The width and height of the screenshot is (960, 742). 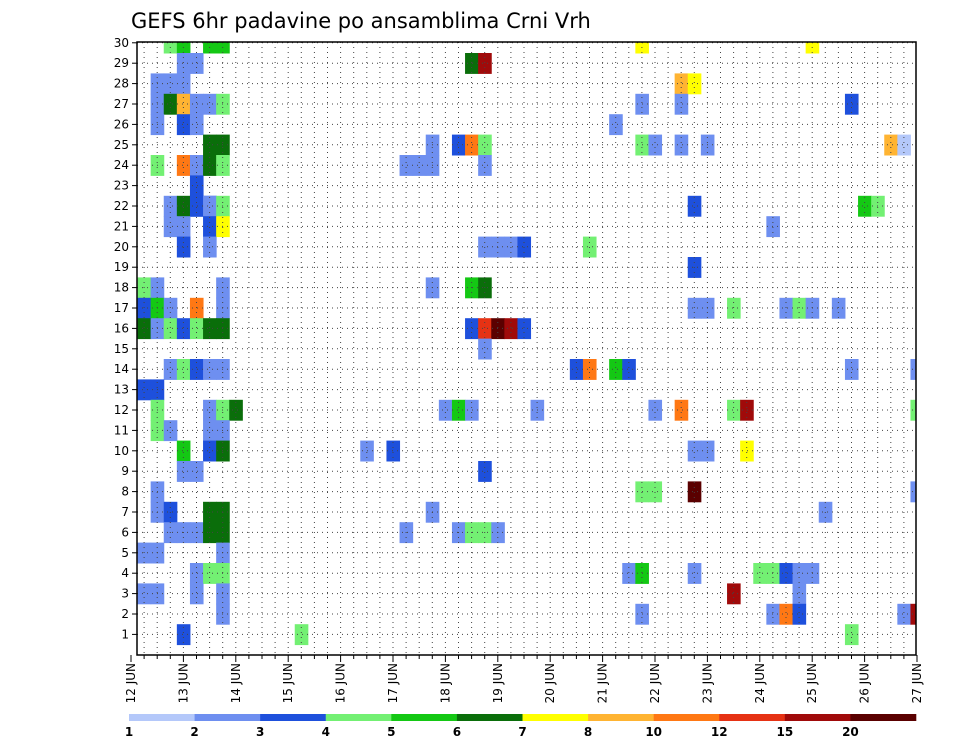 I want to click on y-tick-label: 18, so click(x=121, y=288).